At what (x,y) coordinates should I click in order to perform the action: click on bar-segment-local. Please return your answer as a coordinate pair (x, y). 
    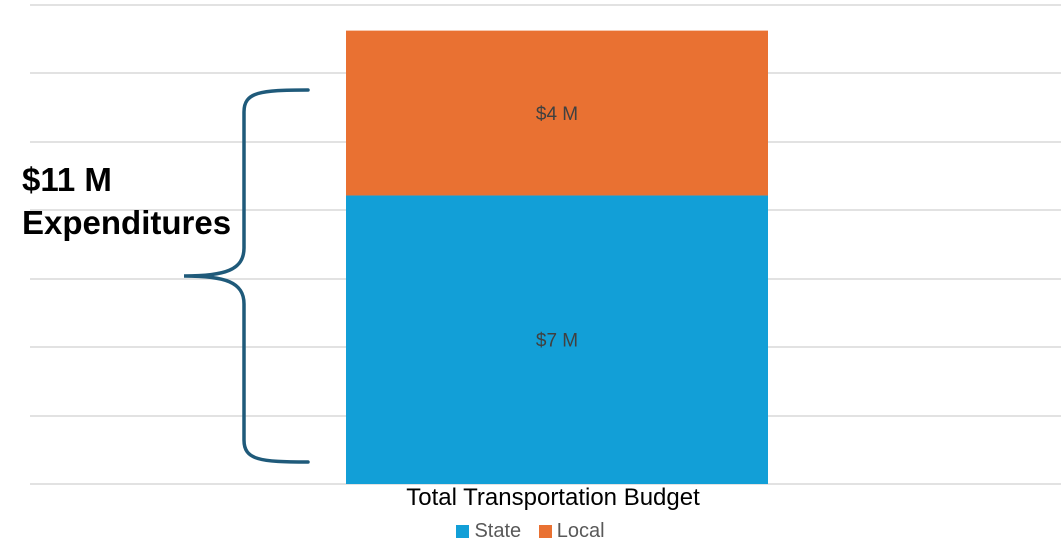
    Looking at the image, I should click on (557, 113).